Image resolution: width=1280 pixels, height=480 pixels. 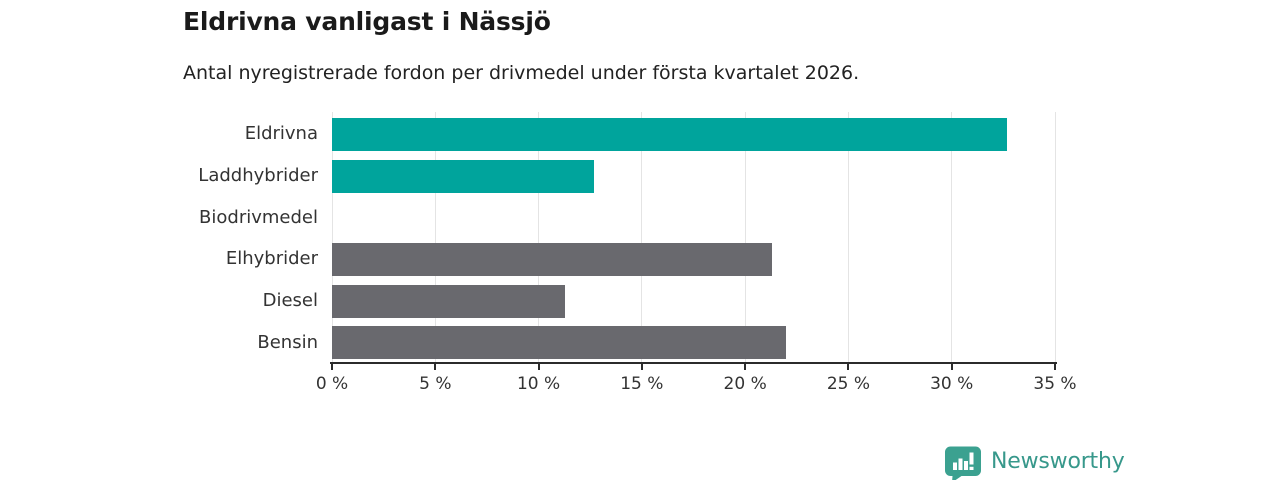 I want to click on x-axis-line, so click(x=693, y=363).